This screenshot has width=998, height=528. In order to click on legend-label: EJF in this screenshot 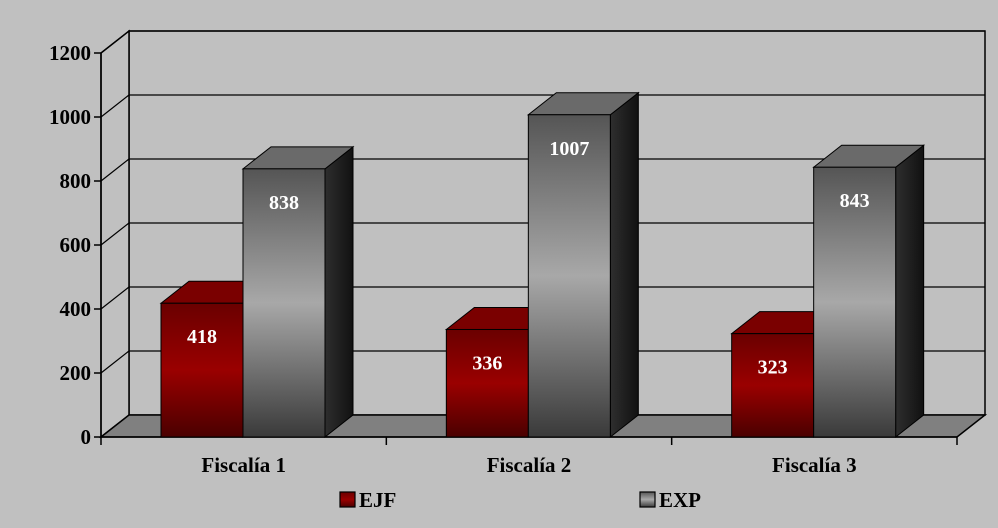, I will do `click(377, 500)`.